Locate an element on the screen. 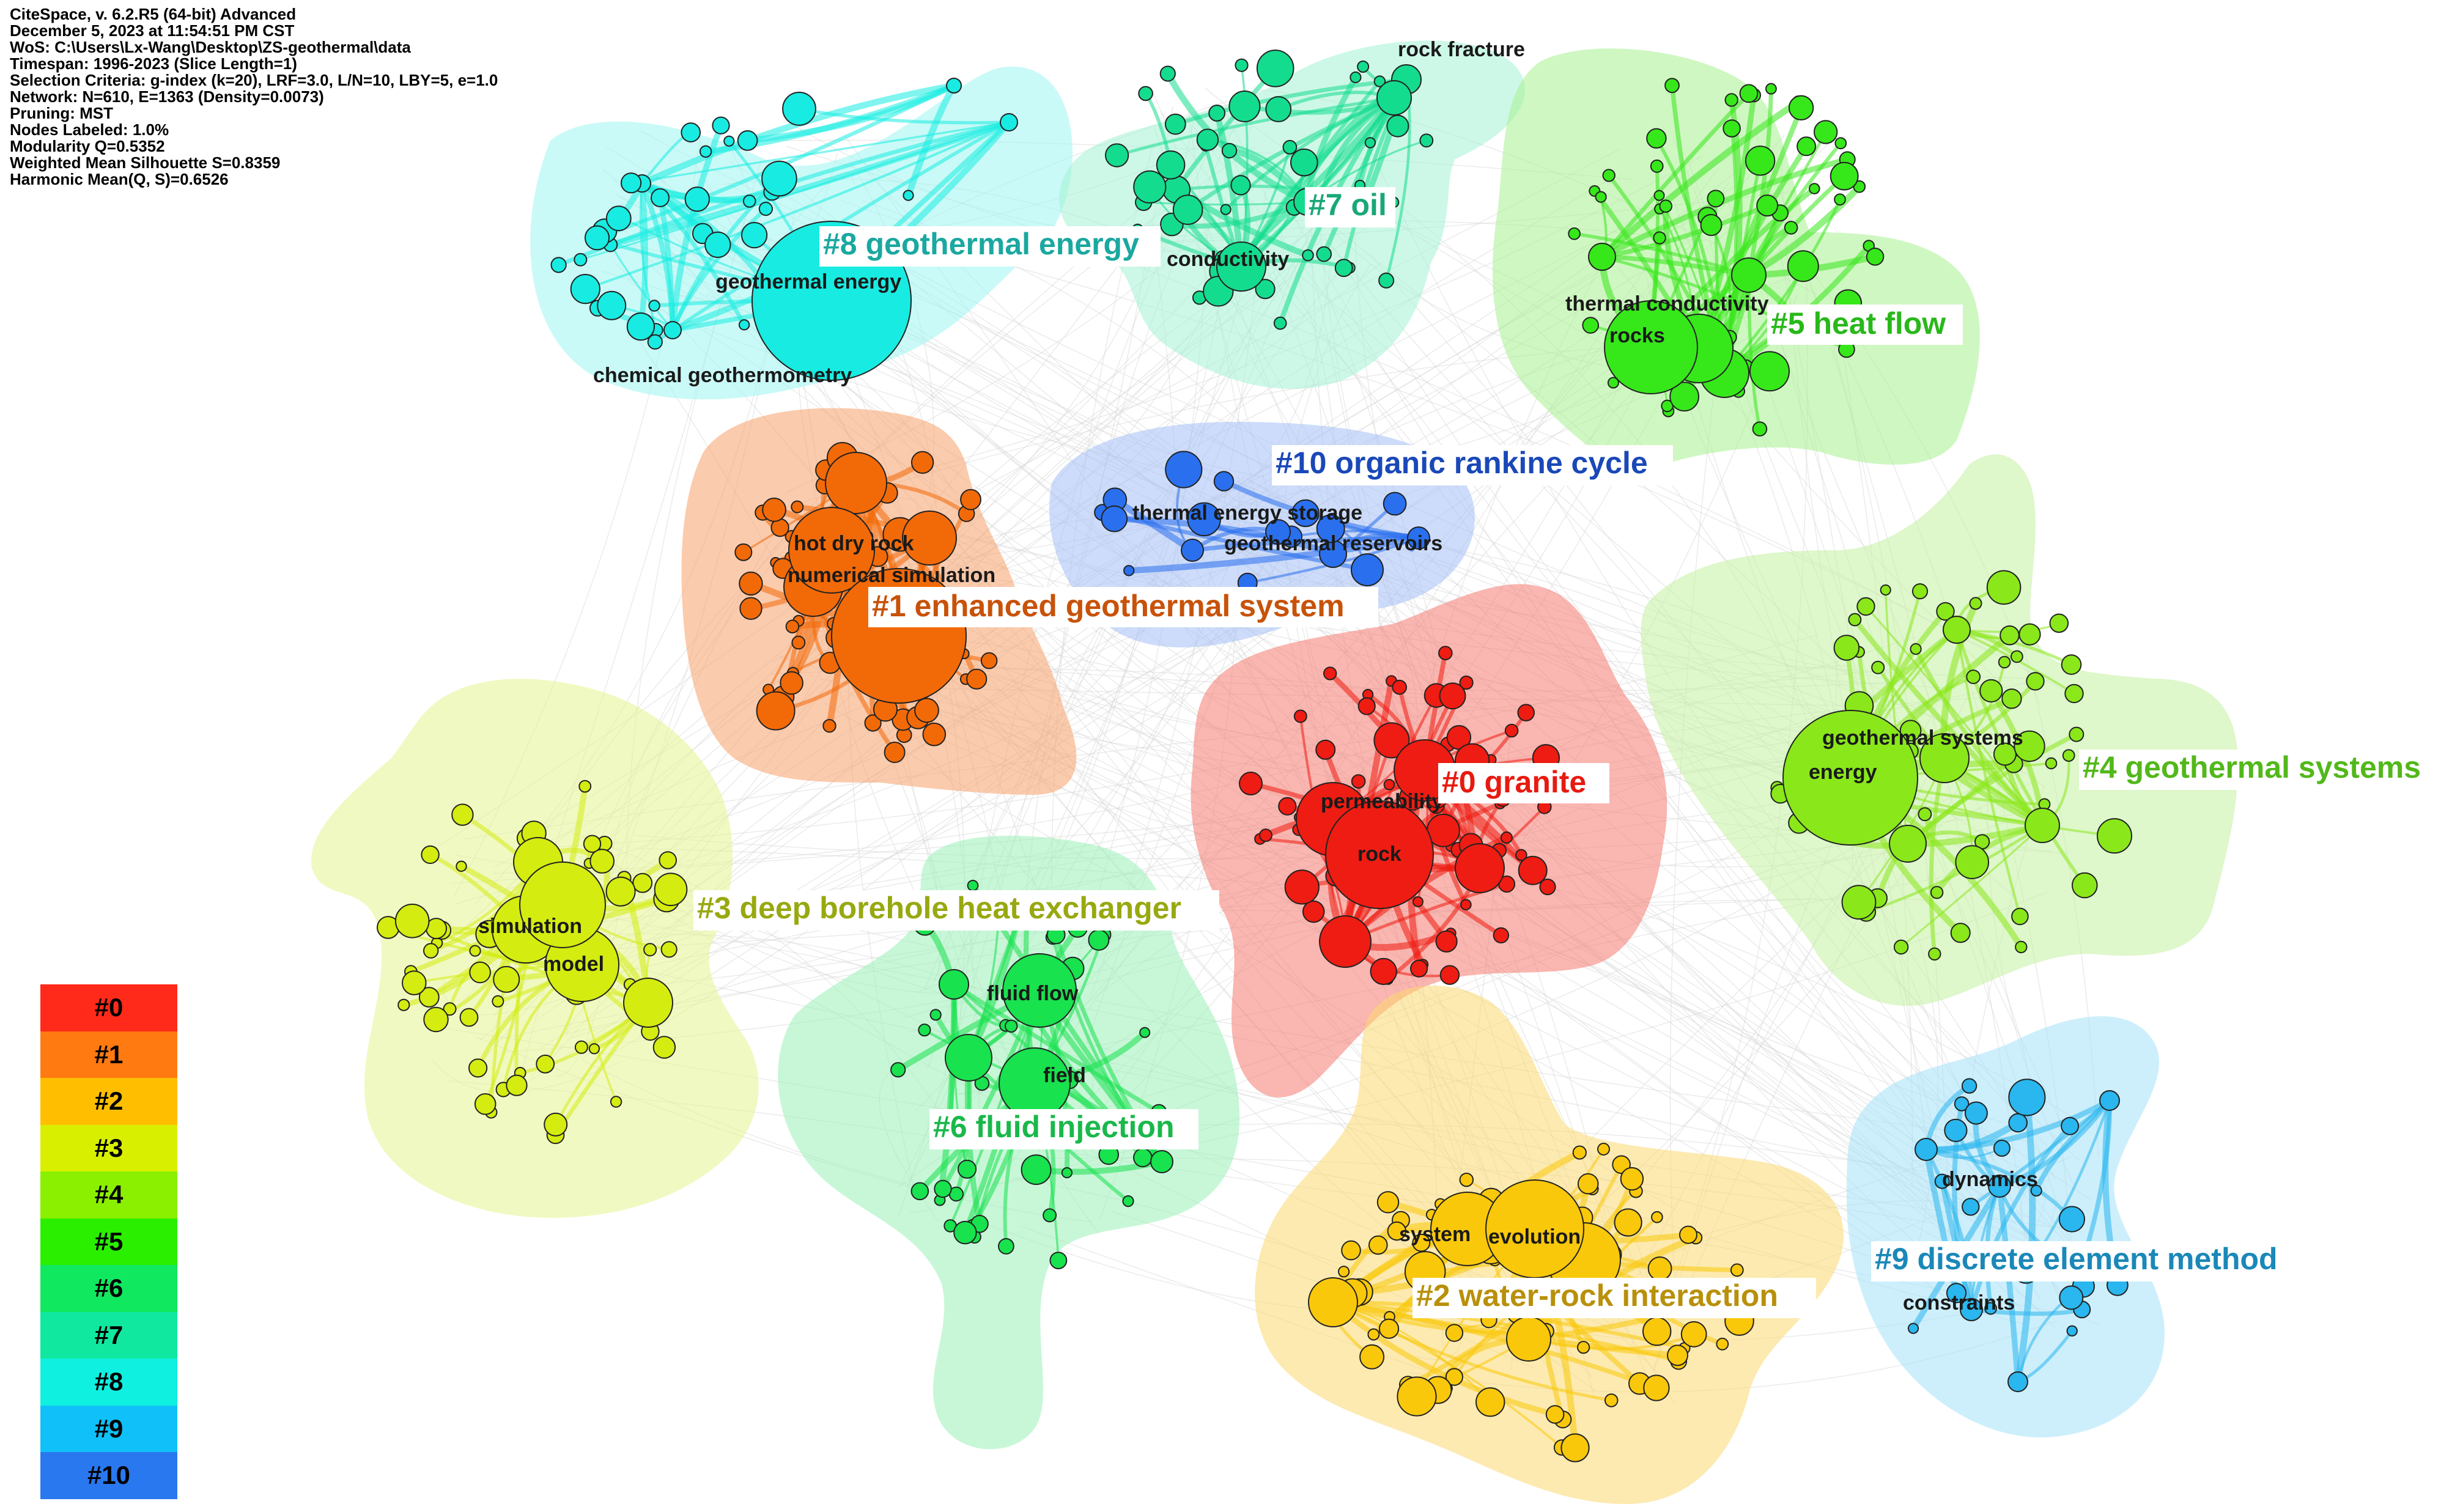  summary-line: Harmonic Mean(Q, S)=0.6526 is located at coordinates (119, 179).